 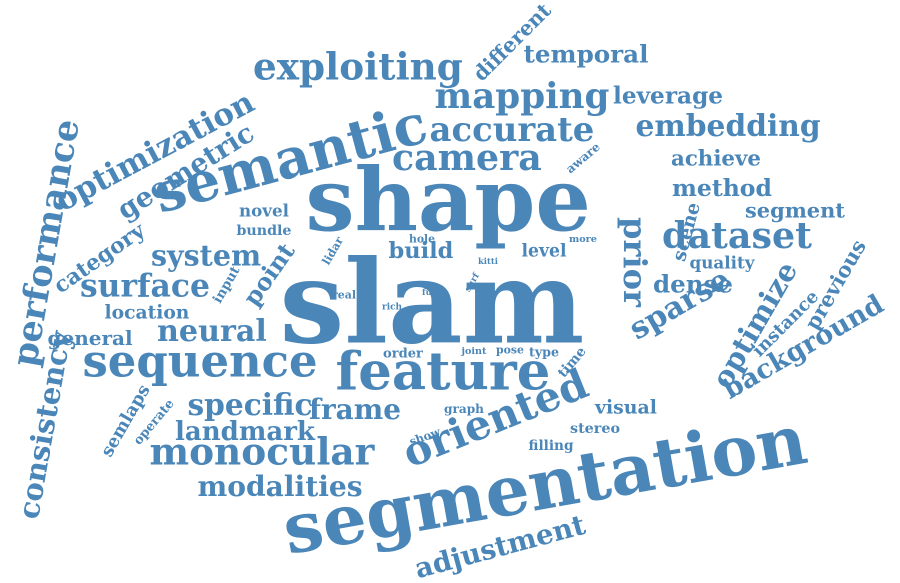 What do you see at coordinates (206, 255) in the screenshot?
I see `word-system: system` at bounding box center [206, 255].